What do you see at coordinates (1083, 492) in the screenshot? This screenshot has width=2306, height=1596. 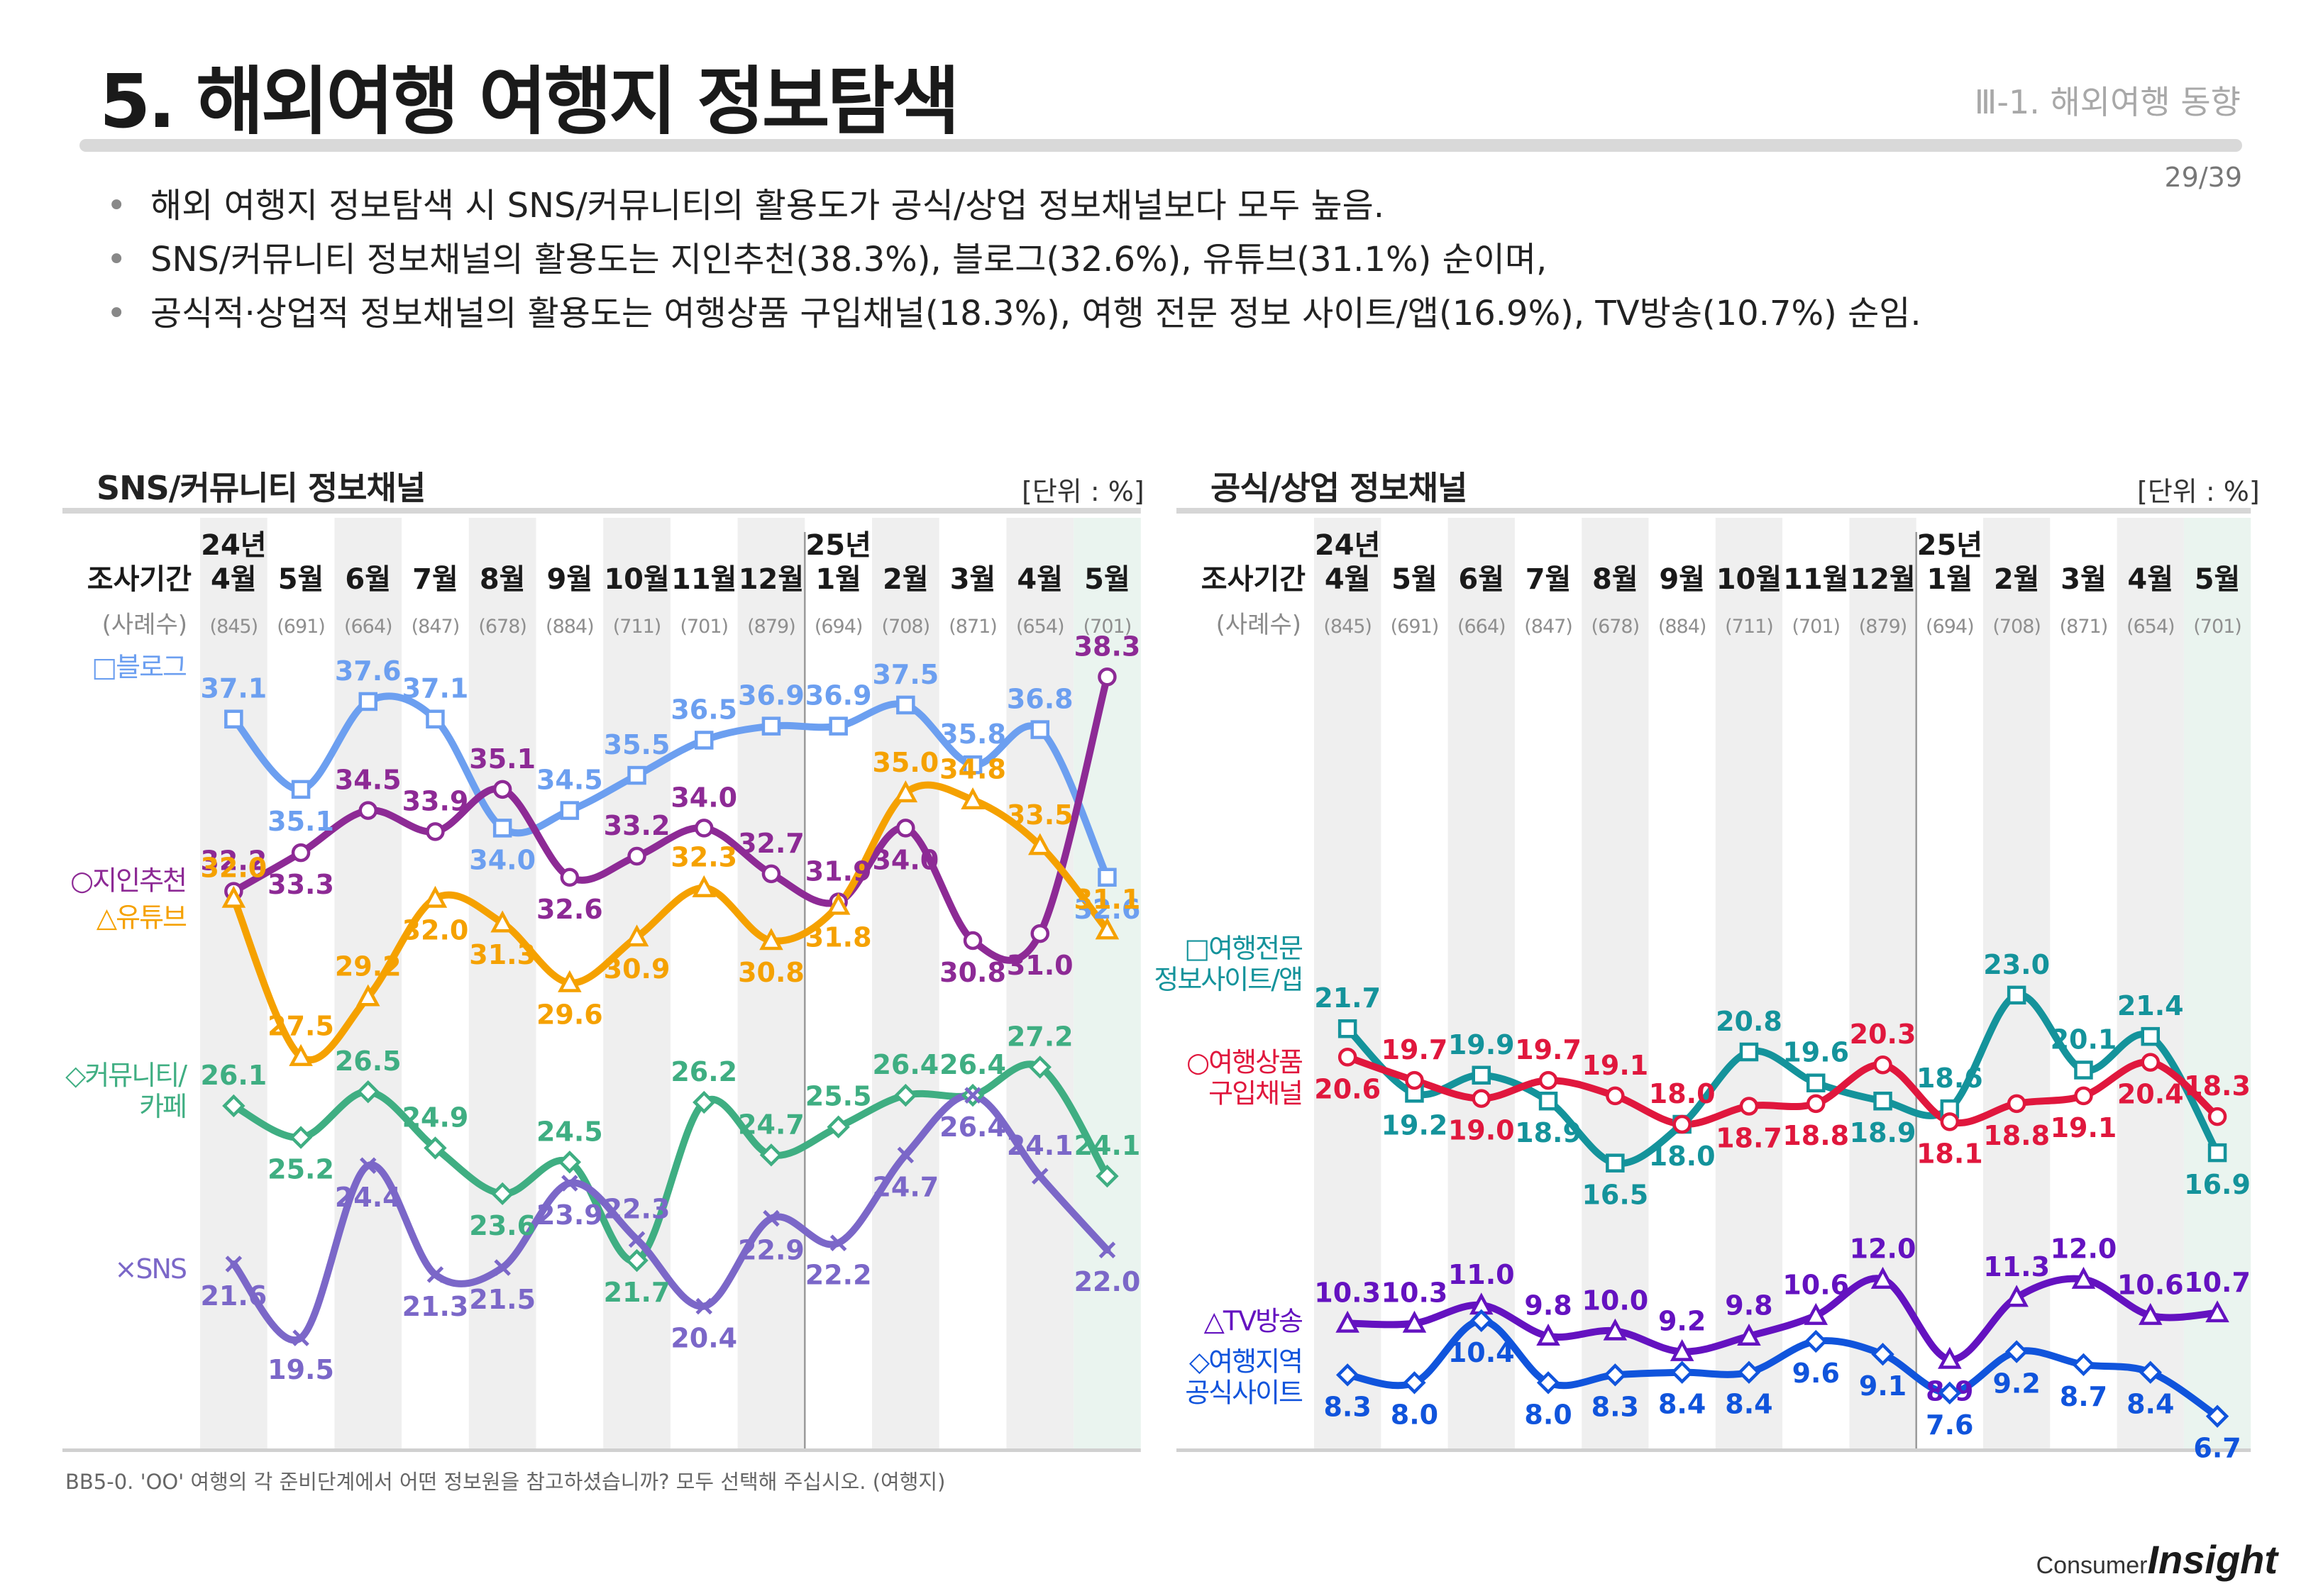 I see `chart-left-unit: [단위 : %]` at bounding box center [1083, 492].